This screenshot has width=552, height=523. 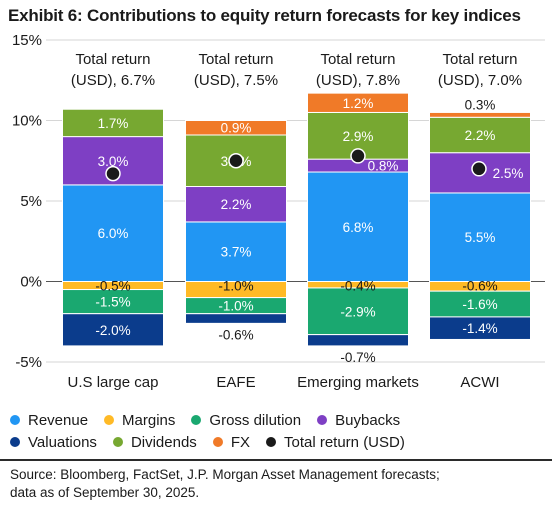 I want to click on total-return-label: (USD), 6.7%, so click(x=113, y=80).